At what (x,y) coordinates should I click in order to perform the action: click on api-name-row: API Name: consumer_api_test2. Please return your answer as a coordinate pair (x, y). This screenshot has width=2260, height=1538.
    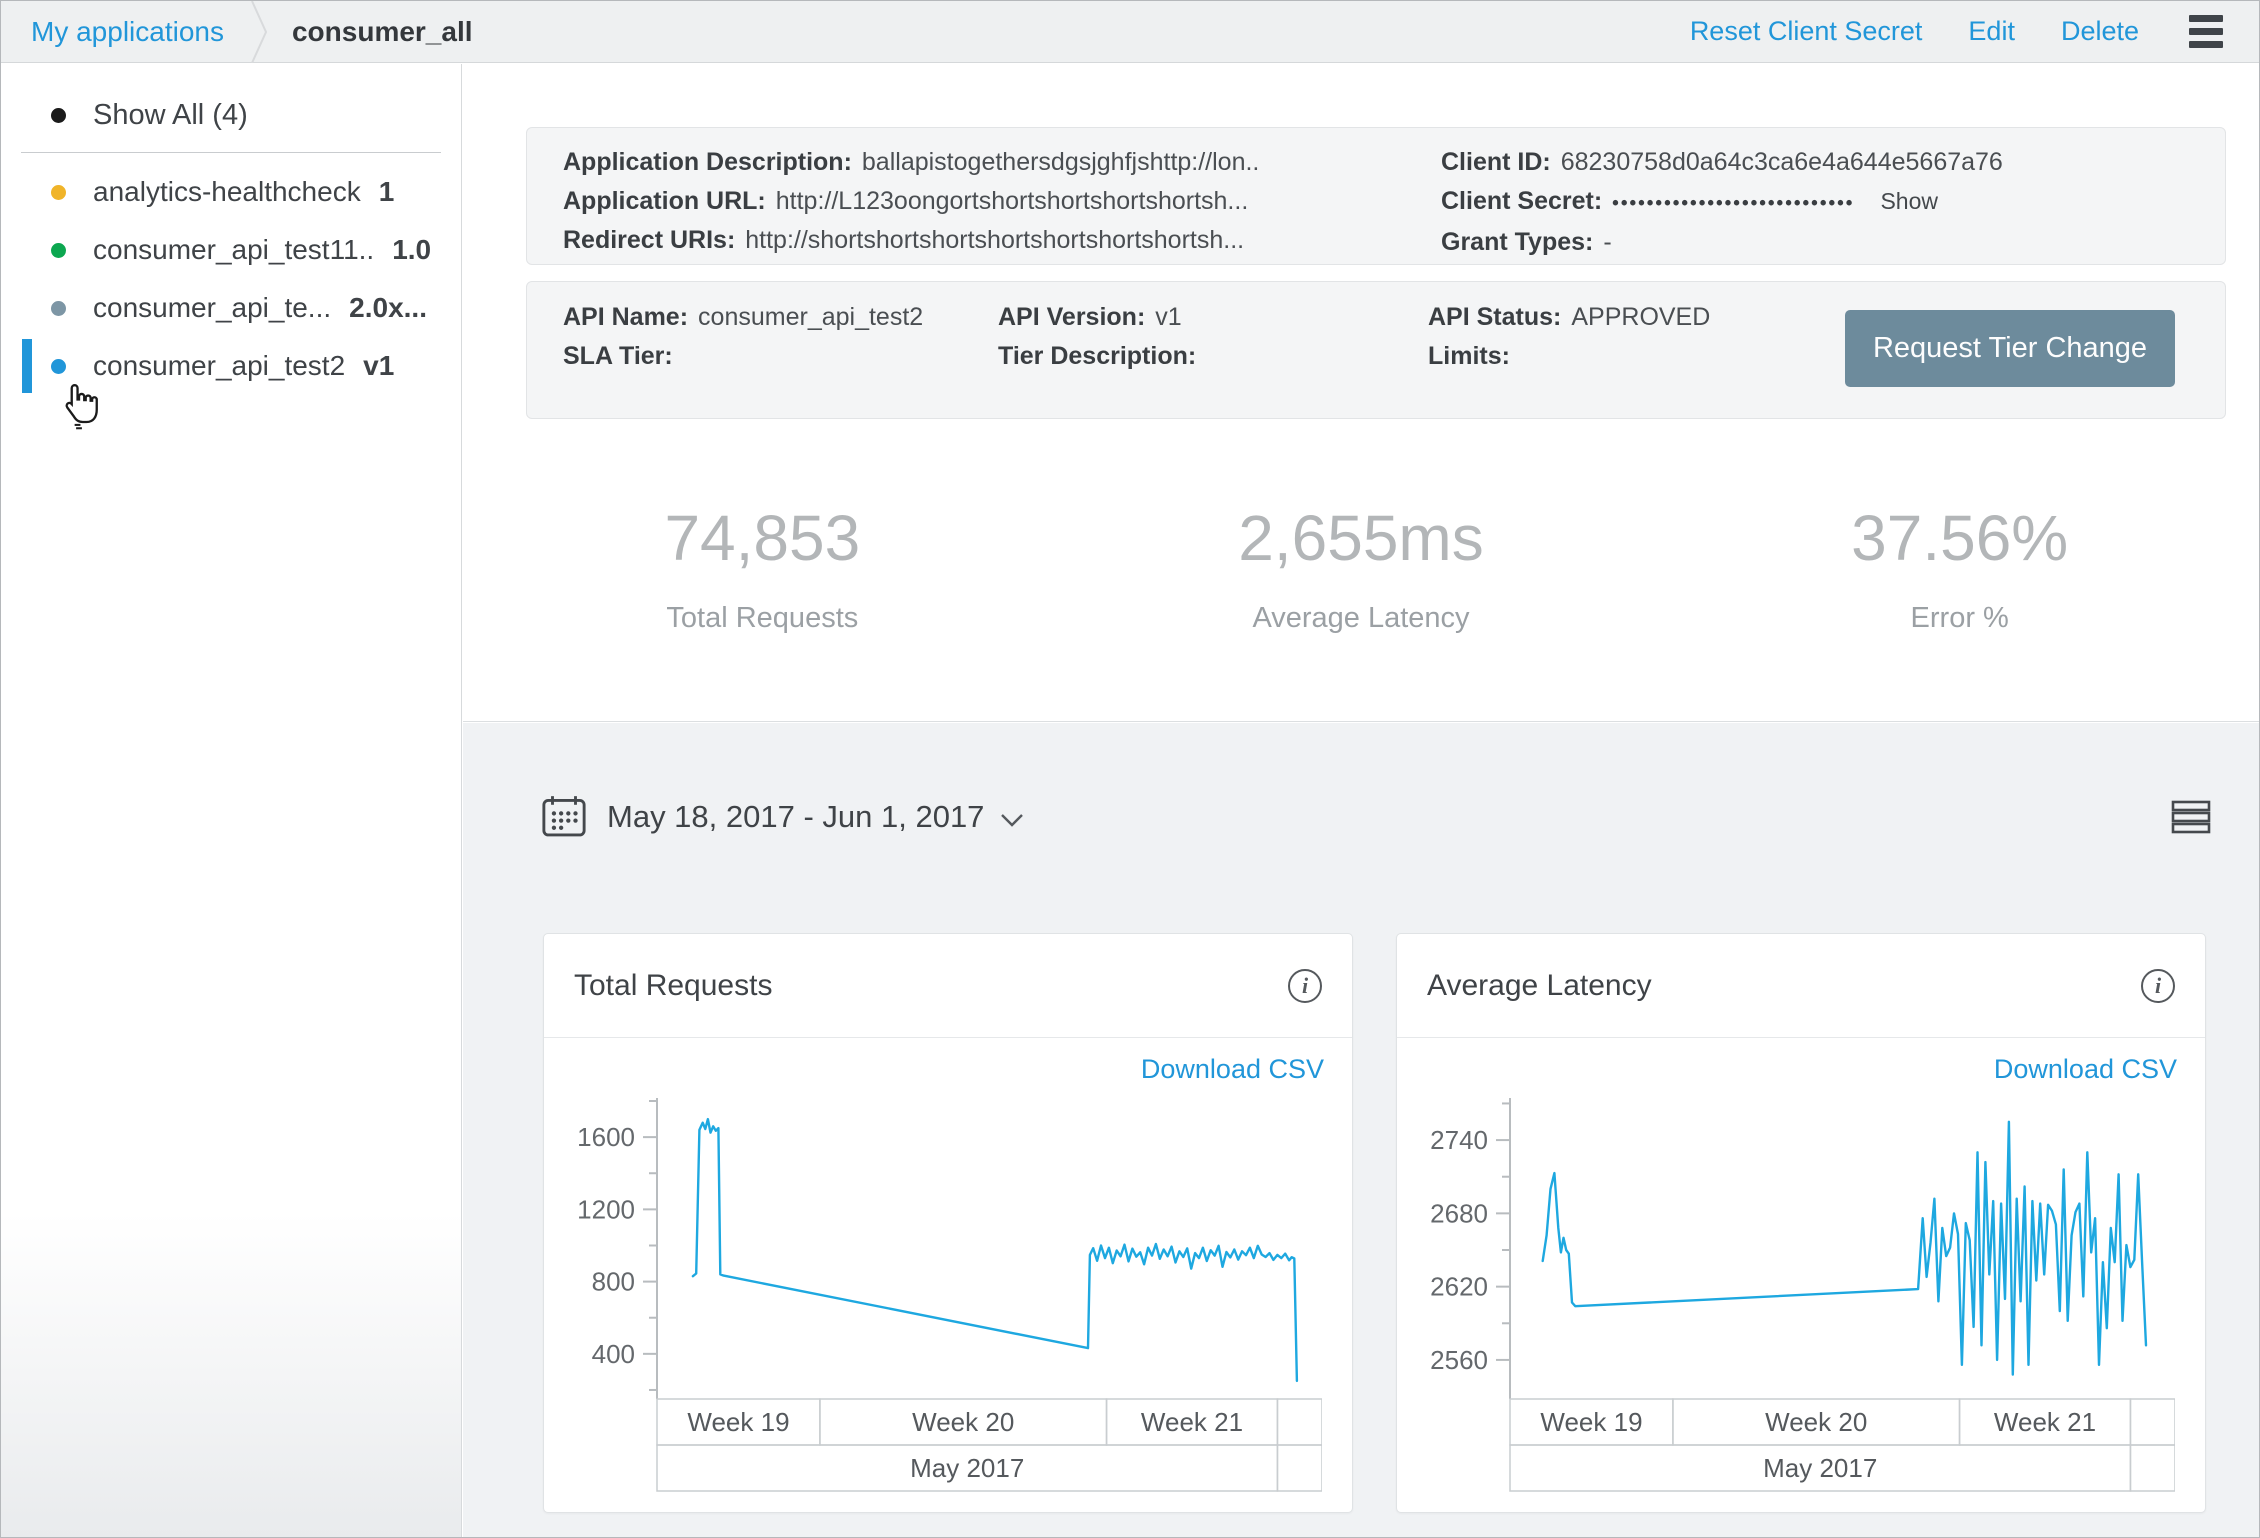
    Looking at the image, I should click on (780, 317).